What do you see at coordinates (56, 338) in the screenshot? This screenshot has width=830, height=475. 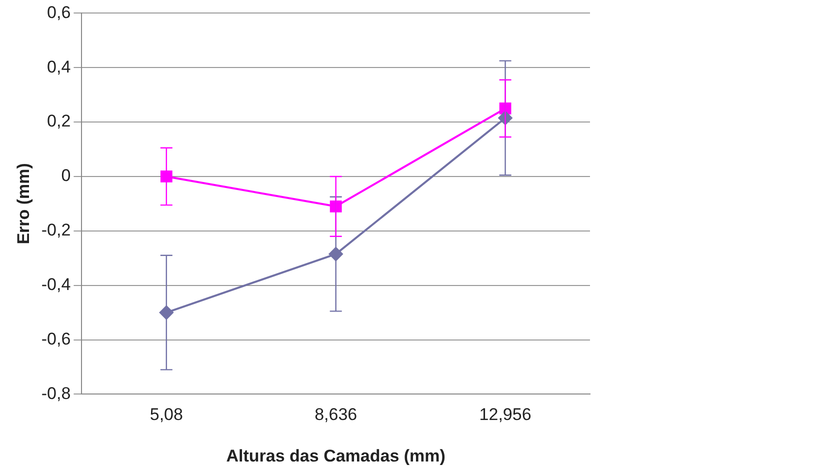 I see `y-tick-label: -0,6` at bounding box center [56, 338].